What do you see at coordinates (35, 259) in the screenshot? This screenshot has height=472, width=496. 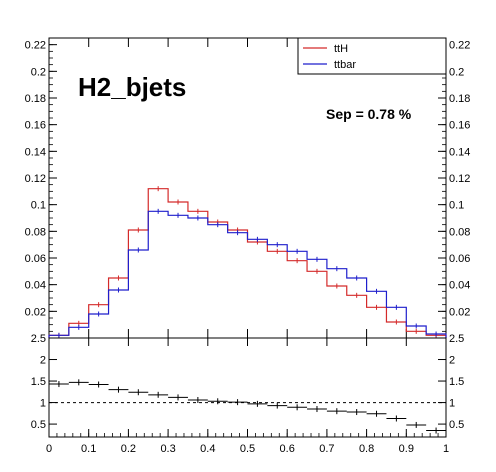 I see `y-tick-label-left: 0.06` at bounding box center [35, 259].